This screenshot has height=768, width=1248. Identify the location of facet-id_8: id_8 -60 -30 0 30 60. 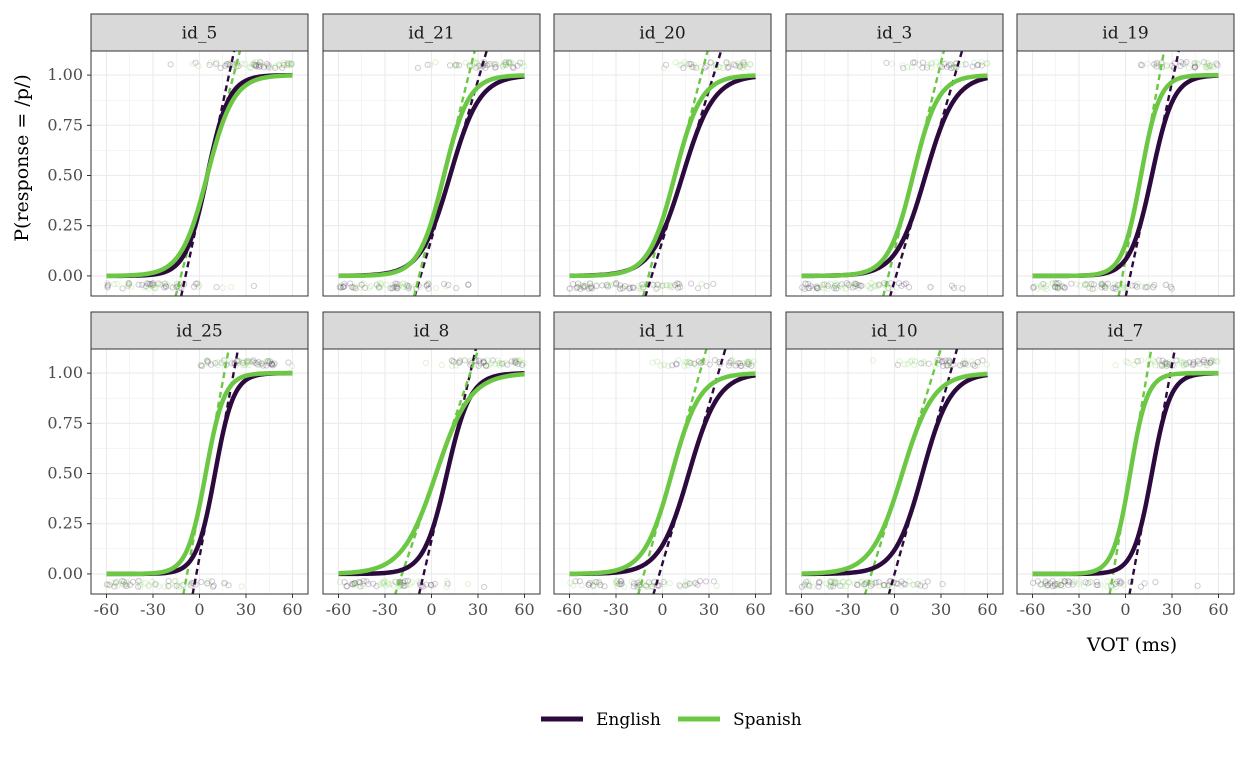
(431, 465).